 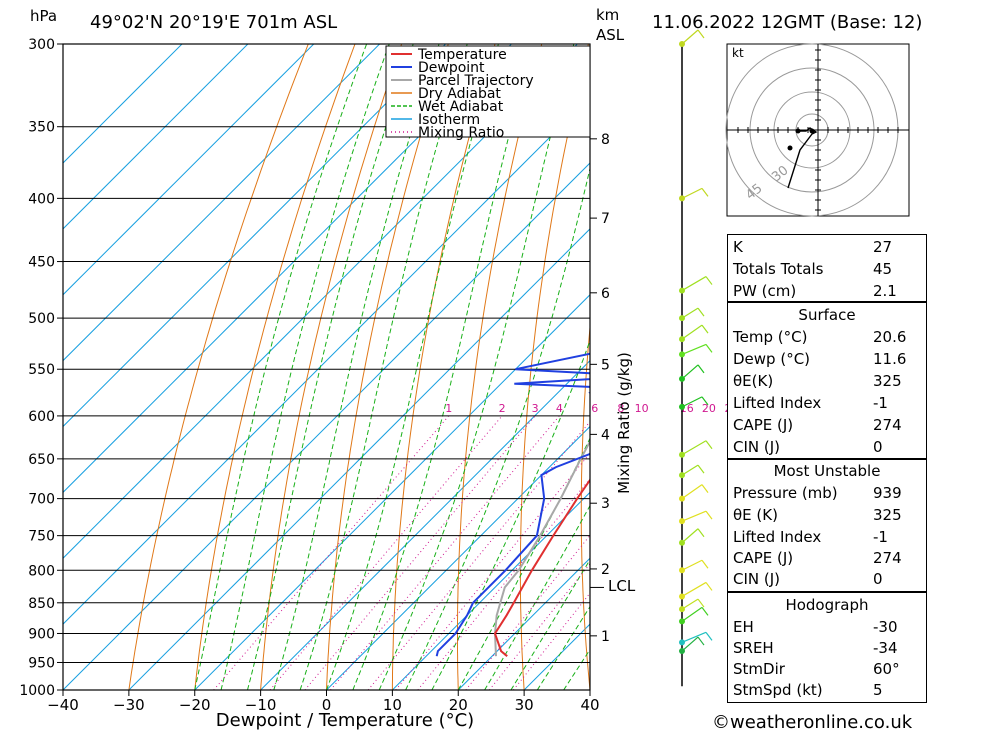 I want to click on temperature-tick-label: −30, so click(x=129, y=705).